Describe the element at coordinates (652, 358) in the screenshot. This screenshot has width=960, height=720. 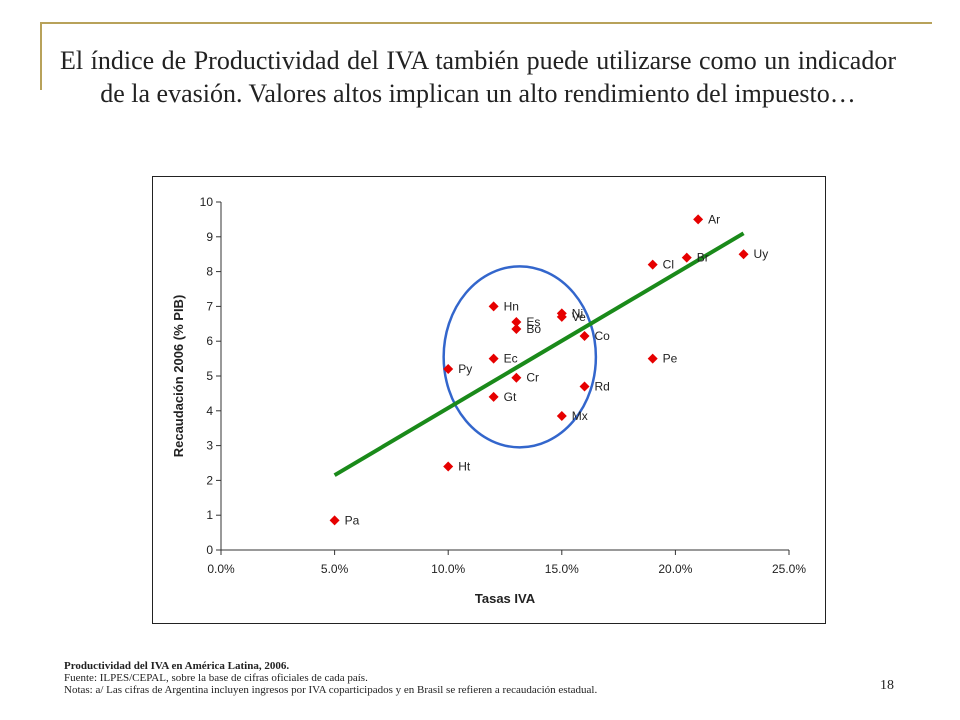
I see `data-point-pe` at that location.